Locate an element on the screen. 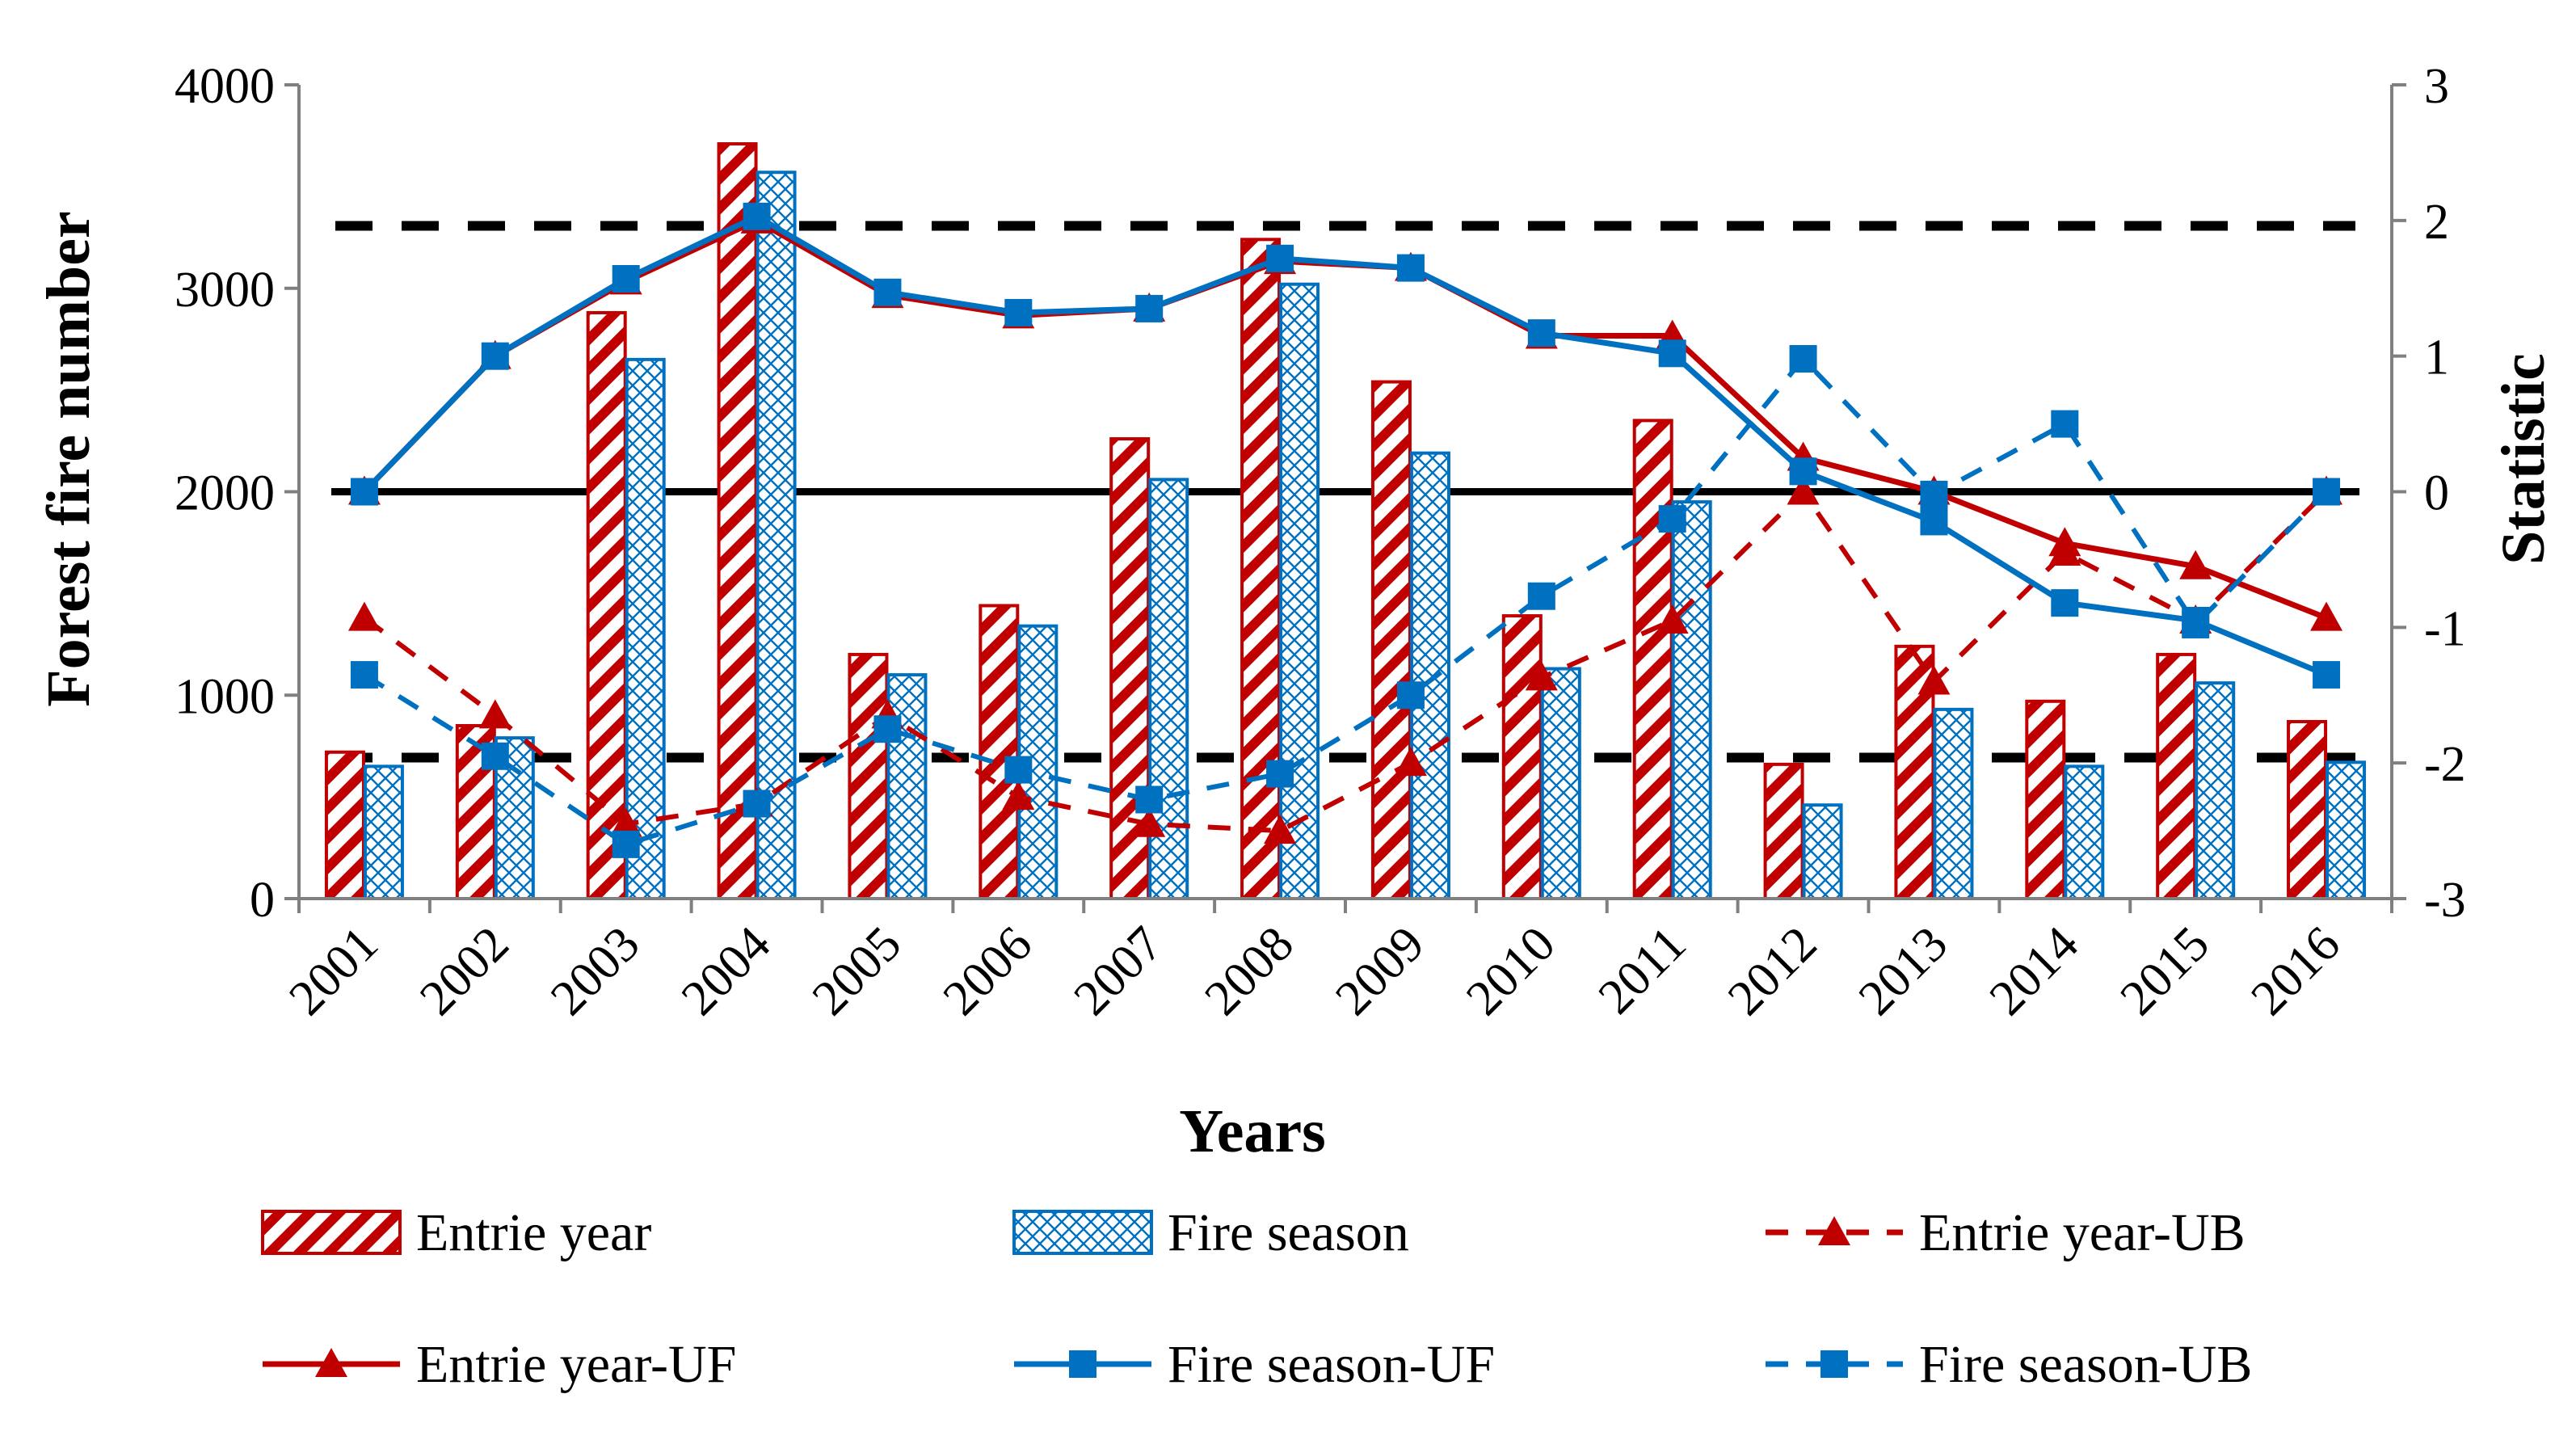 The height and width of the screenshot is (1436, 2576). x-tick-label-2013: 2013 is located at coordinates (1904, 971).